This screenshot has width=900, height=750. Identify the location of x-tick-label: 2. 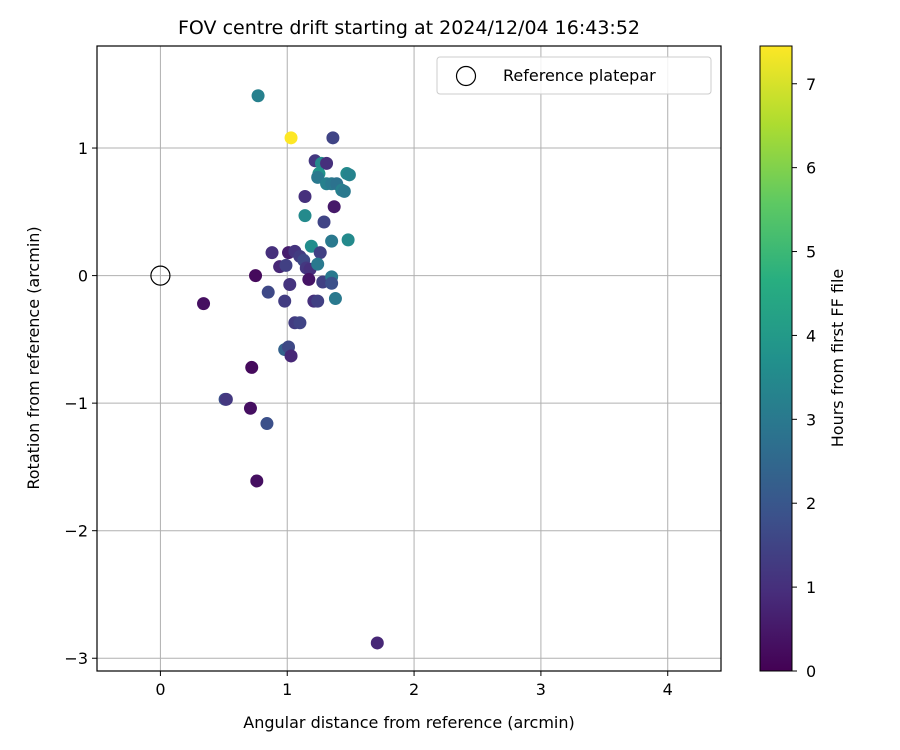
(414, 689).